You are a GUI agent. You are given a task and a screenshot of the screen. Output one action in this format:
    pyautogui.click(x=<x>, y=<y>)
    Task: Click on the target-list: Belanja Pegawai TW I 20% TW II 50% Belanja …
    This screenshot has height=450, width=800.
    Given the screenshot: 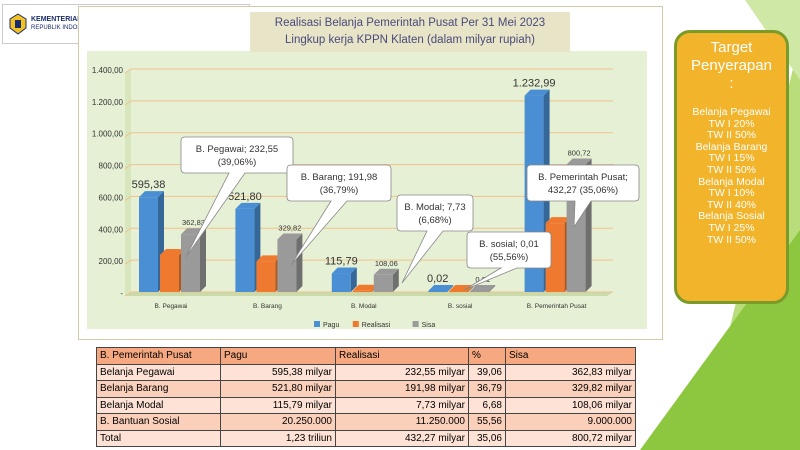 What is the action you would take?
    pyautogui.click(x=731, y=176)
    